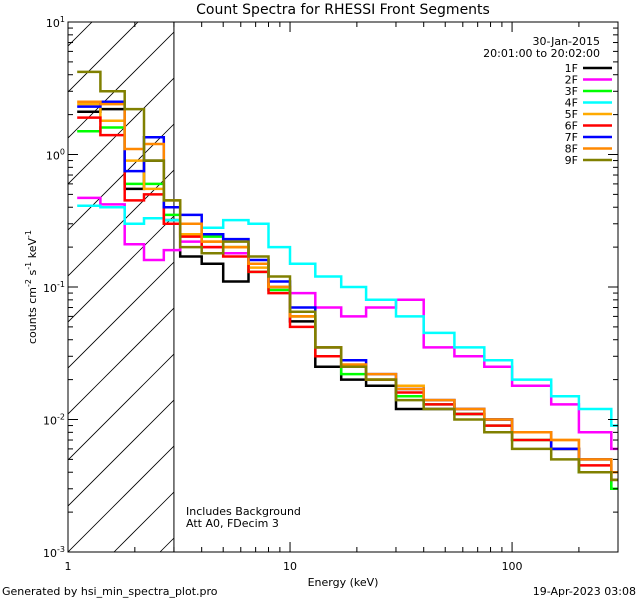  Describe the element at coordinates (512, 566) in the screenshot. I see `x-tick-label: 100` at that location.